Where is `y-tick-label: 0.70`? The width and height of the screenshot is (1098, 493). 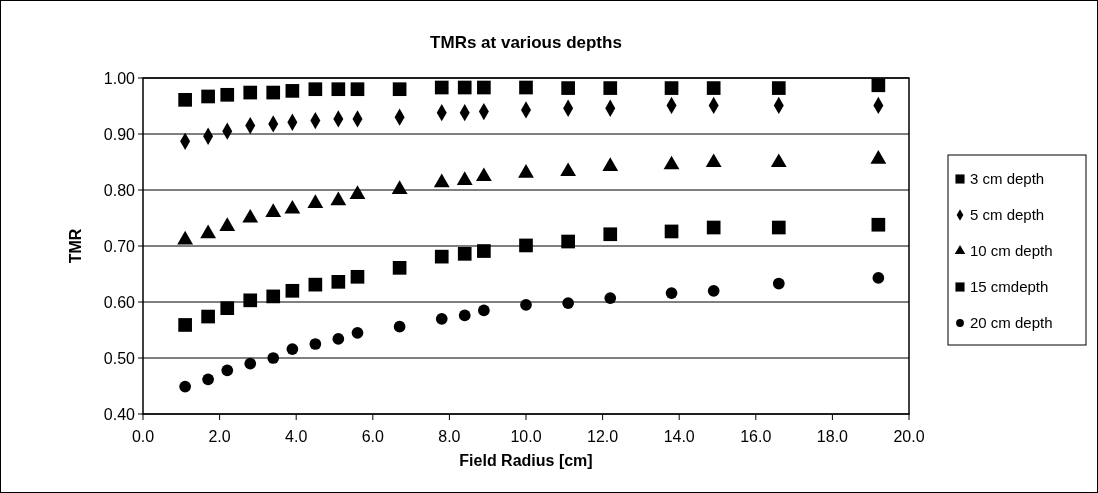 y-tick-label: 0.70 is located at coordinates (119, 246).